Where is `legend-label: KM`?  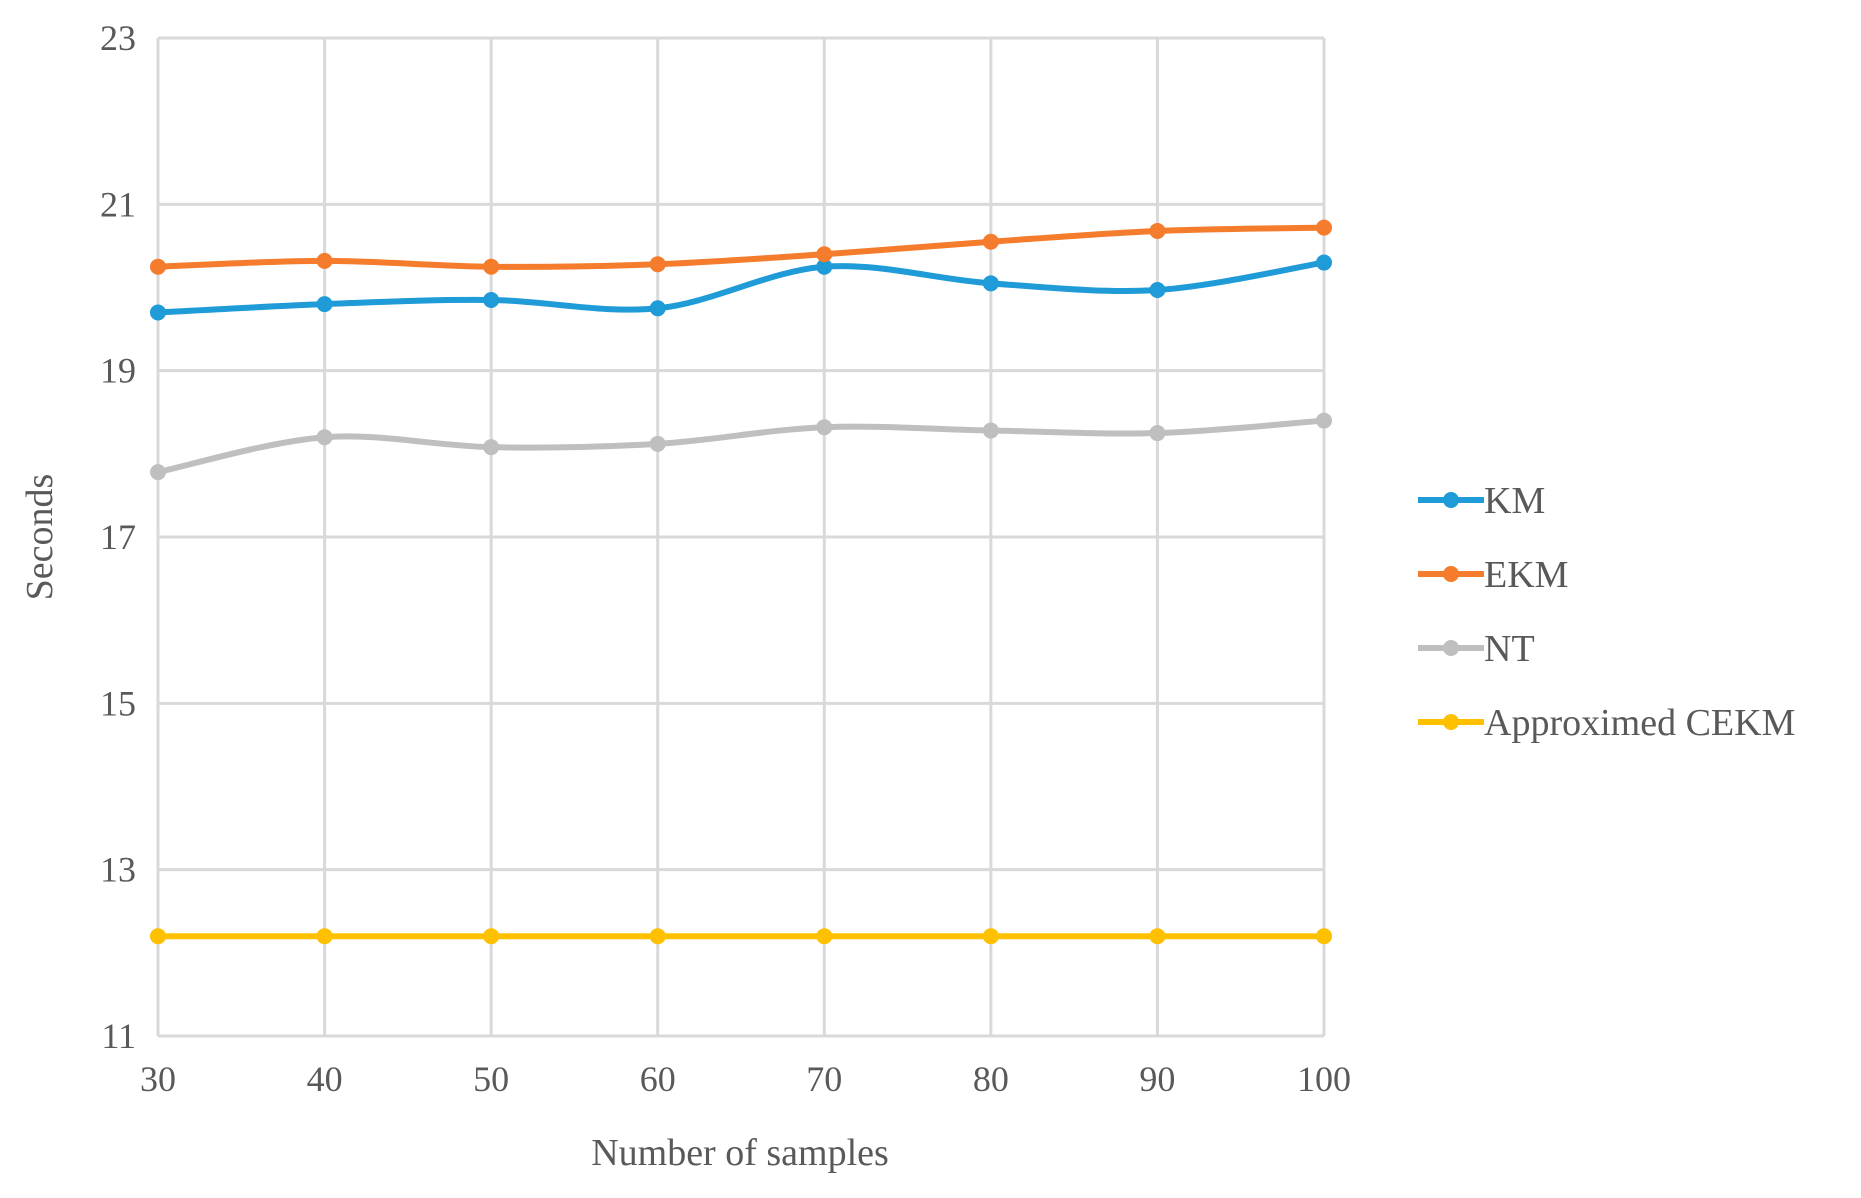
legend-label: KM is located at coordinates (1514, 501).